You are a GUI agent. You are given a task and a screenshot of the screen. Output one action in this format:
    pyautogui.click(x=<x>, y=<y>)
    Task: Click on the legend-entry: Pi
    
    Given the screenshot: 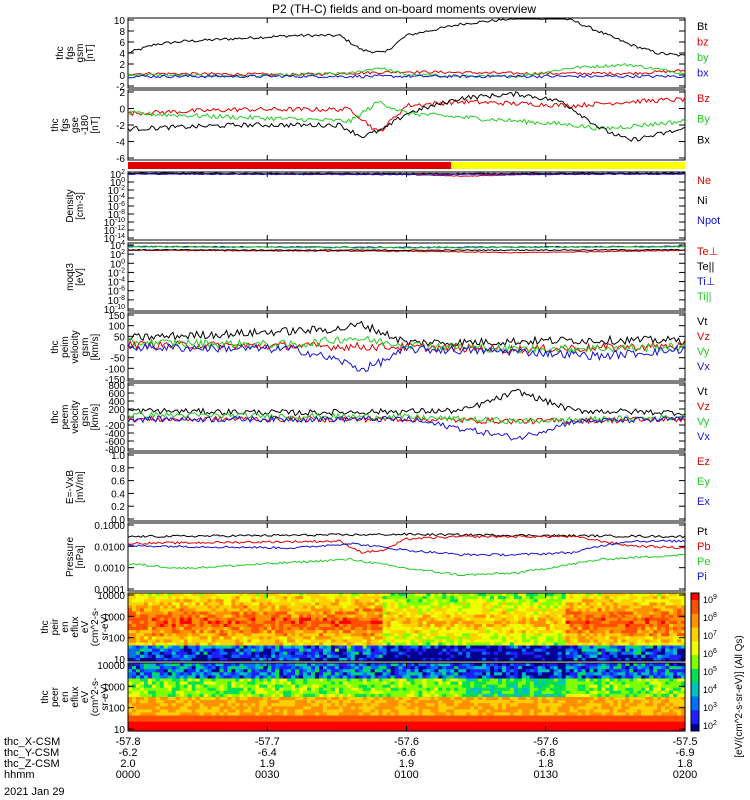 What is the action you would take?
    pyautogui.click(x=702, y=577)
    